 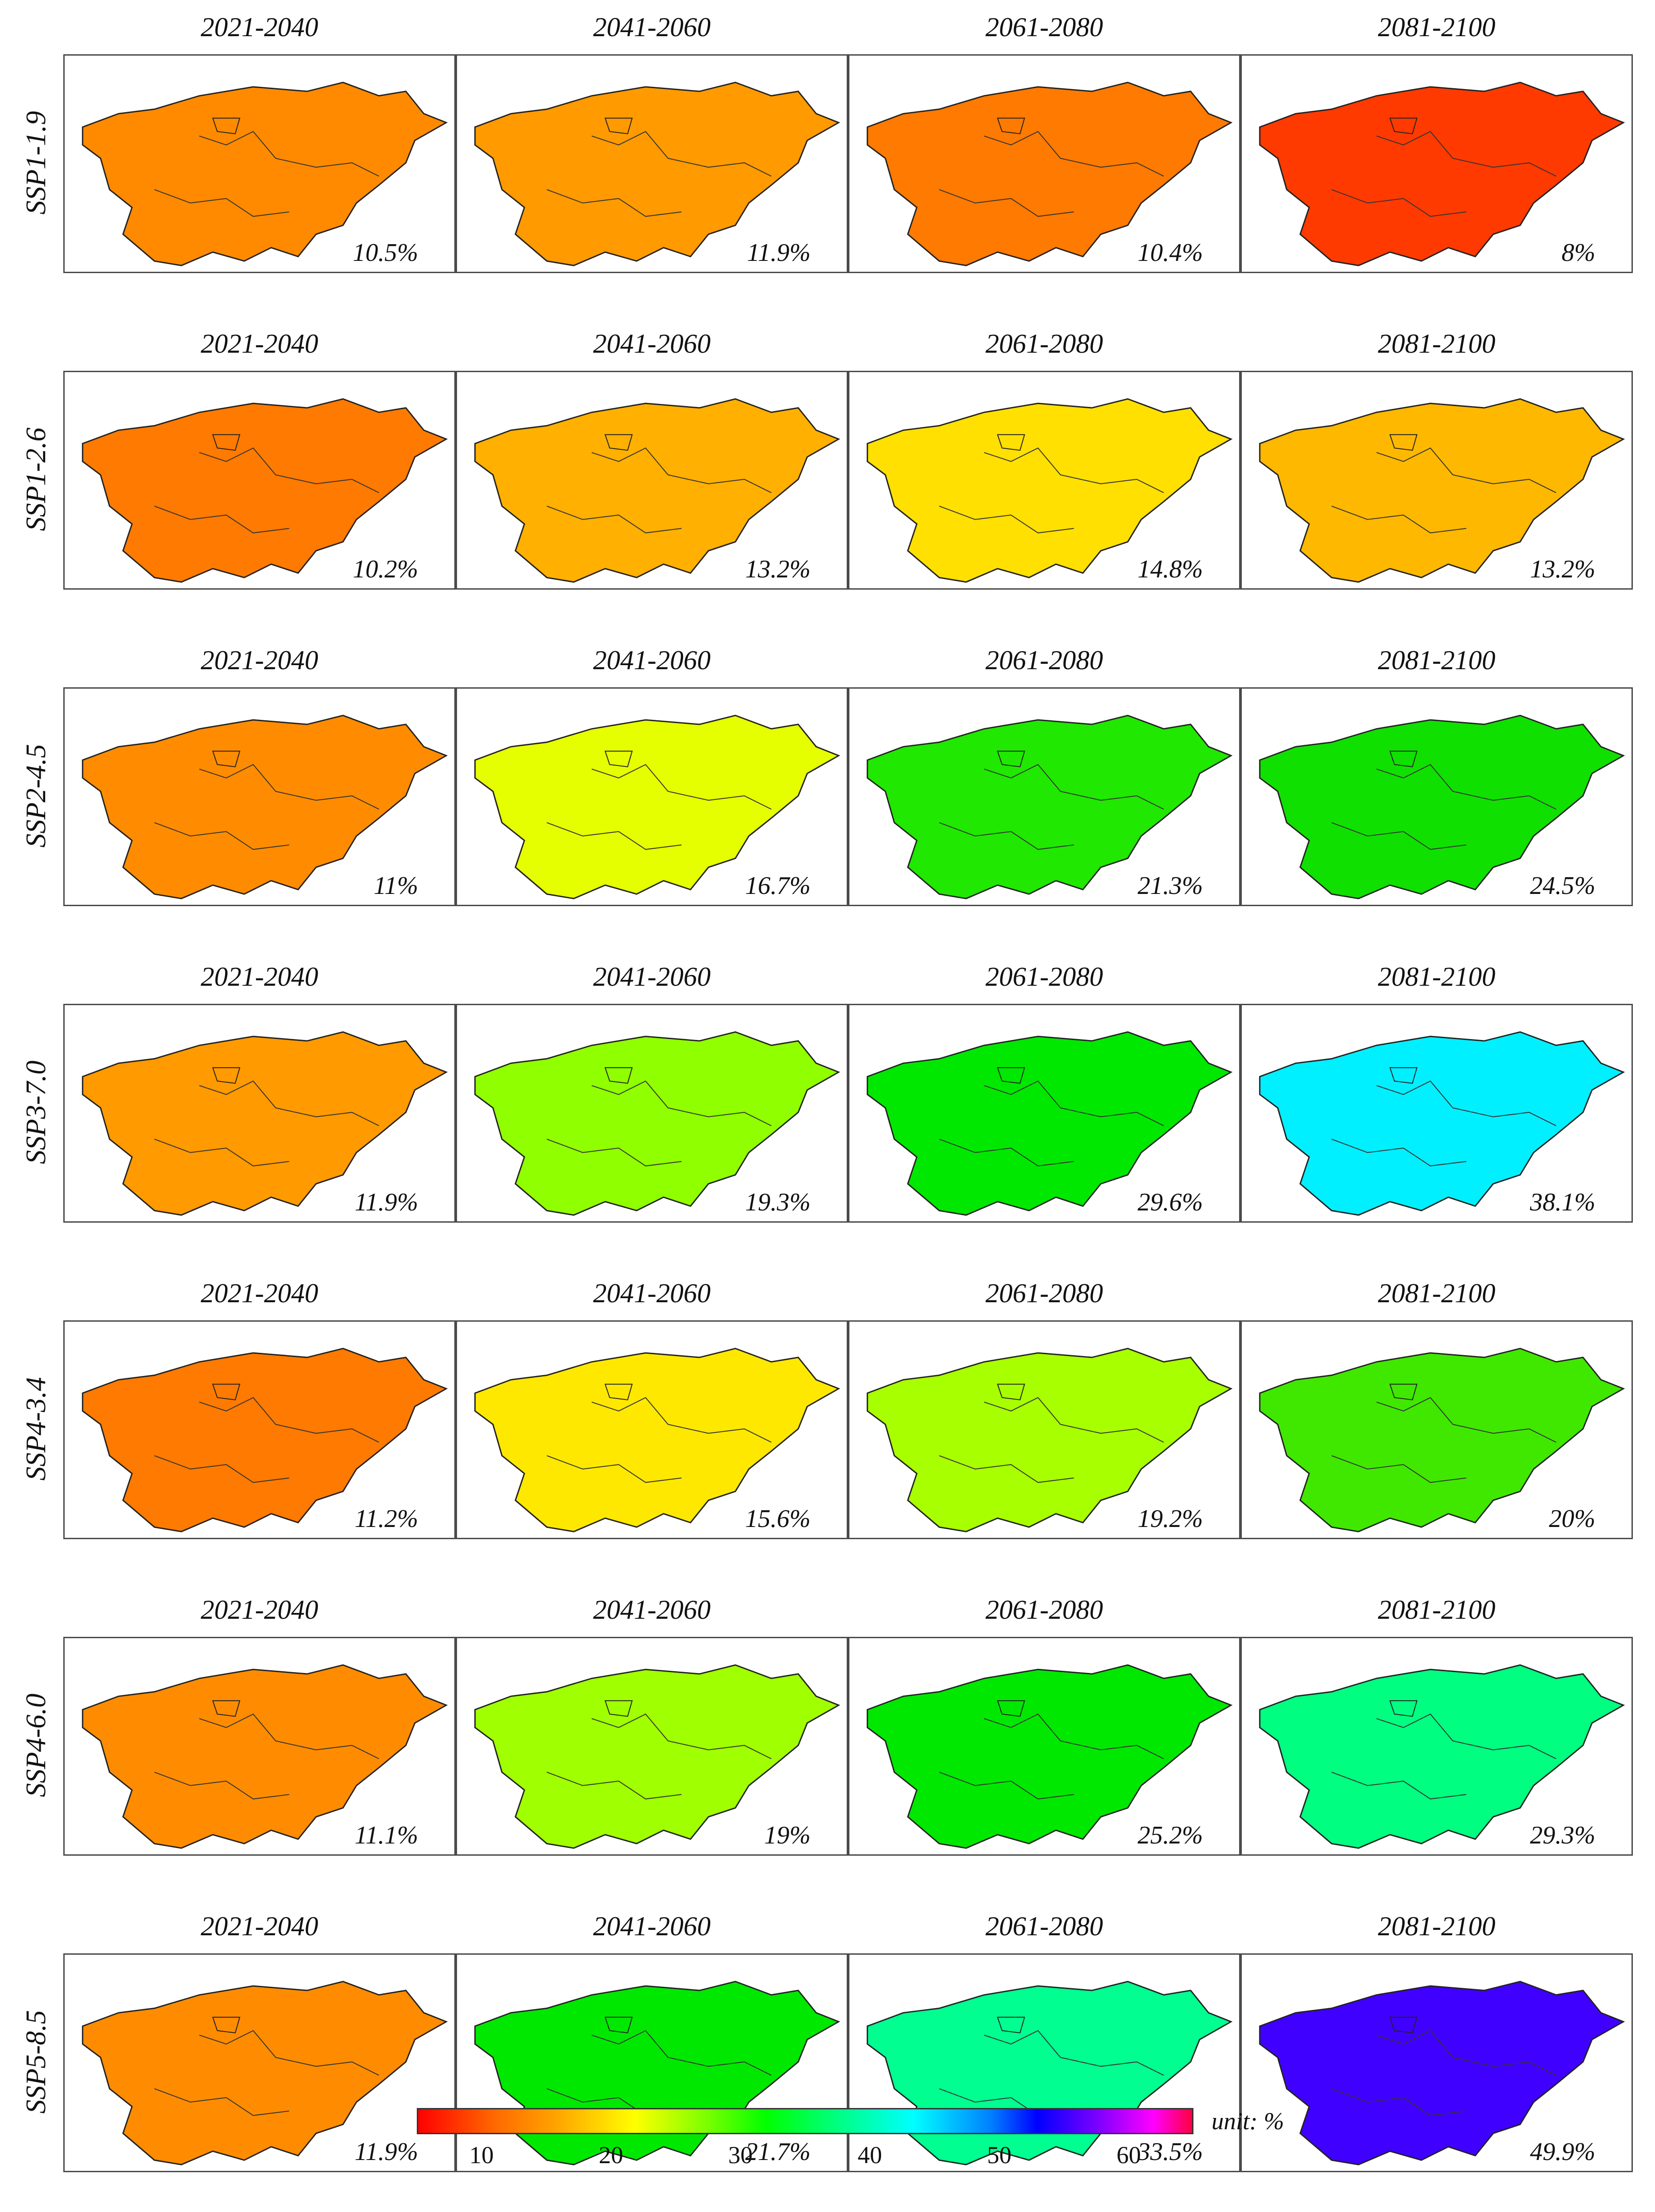 I want to click on map-panel: 8%, so click(x=1436, y=163).